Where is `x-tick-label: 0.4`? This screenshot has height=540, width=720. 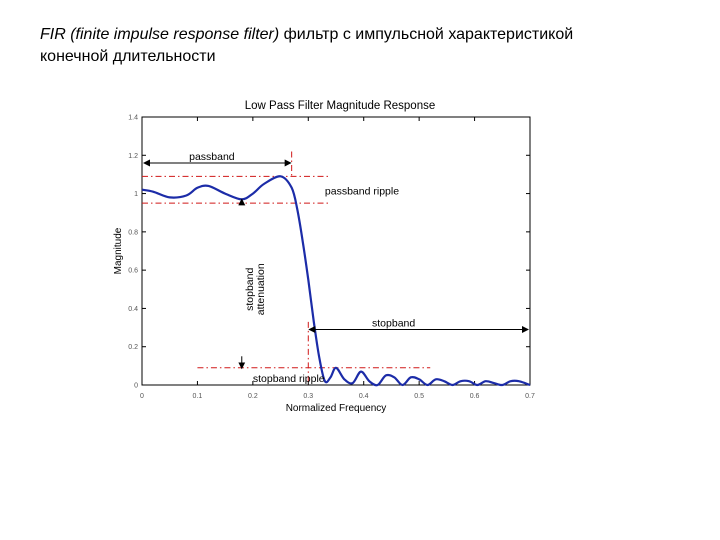
x-tick-label: 0.4 is located at coordinates (364, 396).